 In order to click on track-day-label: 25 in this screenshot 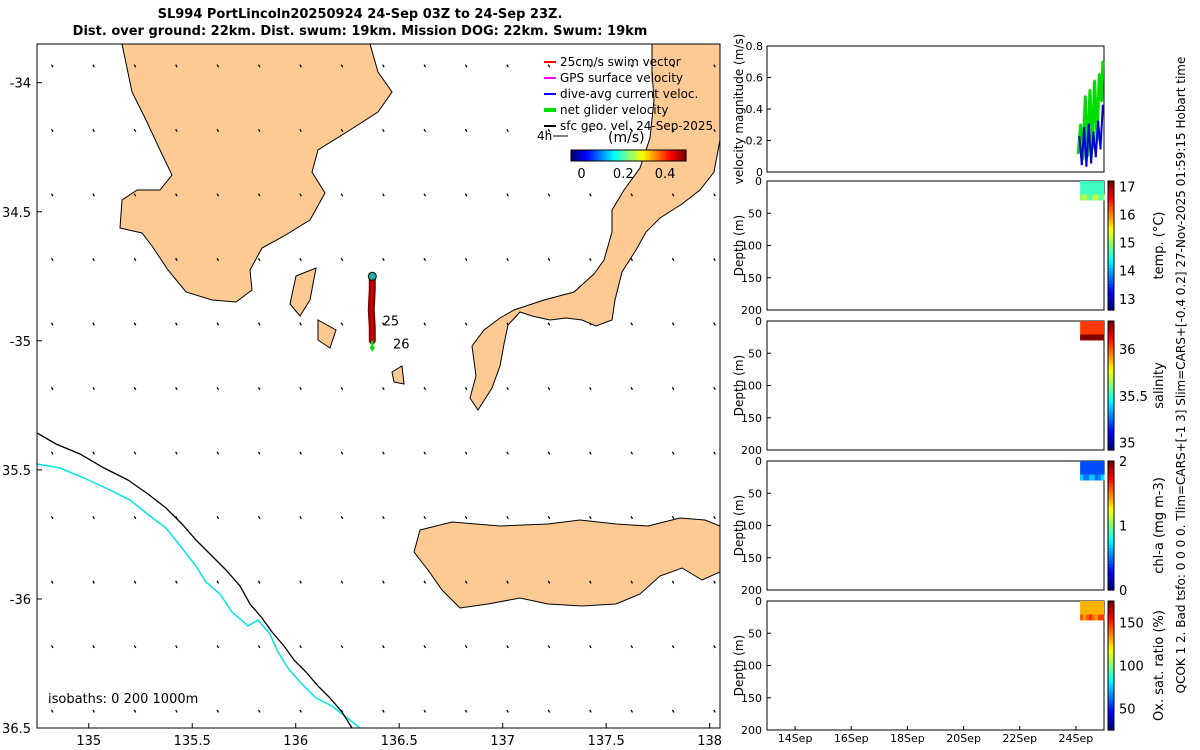, I will do `click(391, 321)`.